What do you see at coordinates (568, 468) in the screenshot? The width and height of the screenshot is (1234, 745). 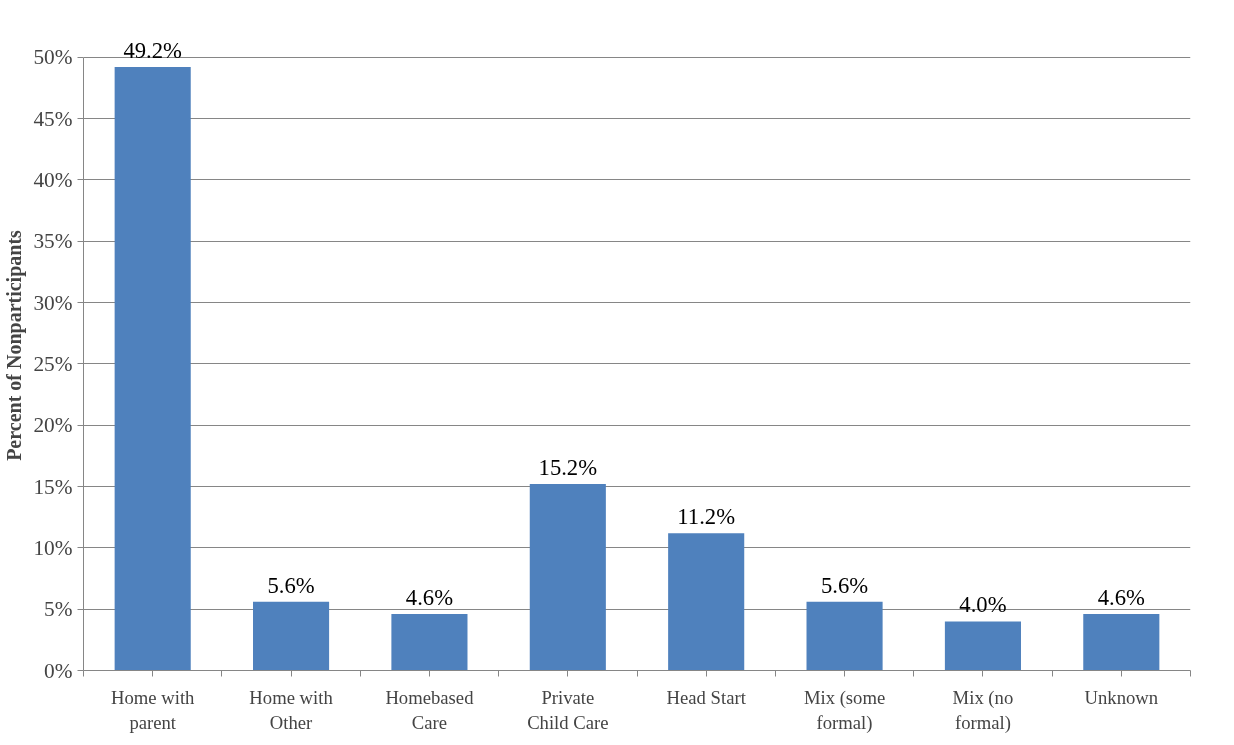 I see `data-label: 15.2%` at bounding box center [568, 468].